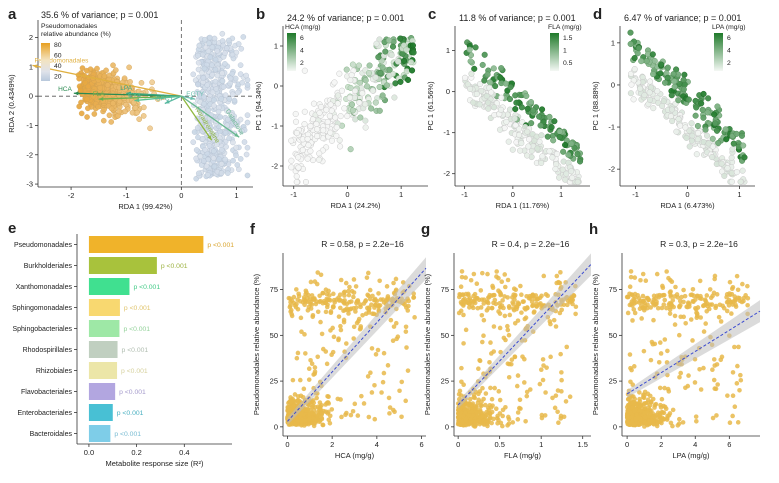 The height and width of the screenshot is (483, 779). I want to click on panel-letter: a, so click(12, 14).